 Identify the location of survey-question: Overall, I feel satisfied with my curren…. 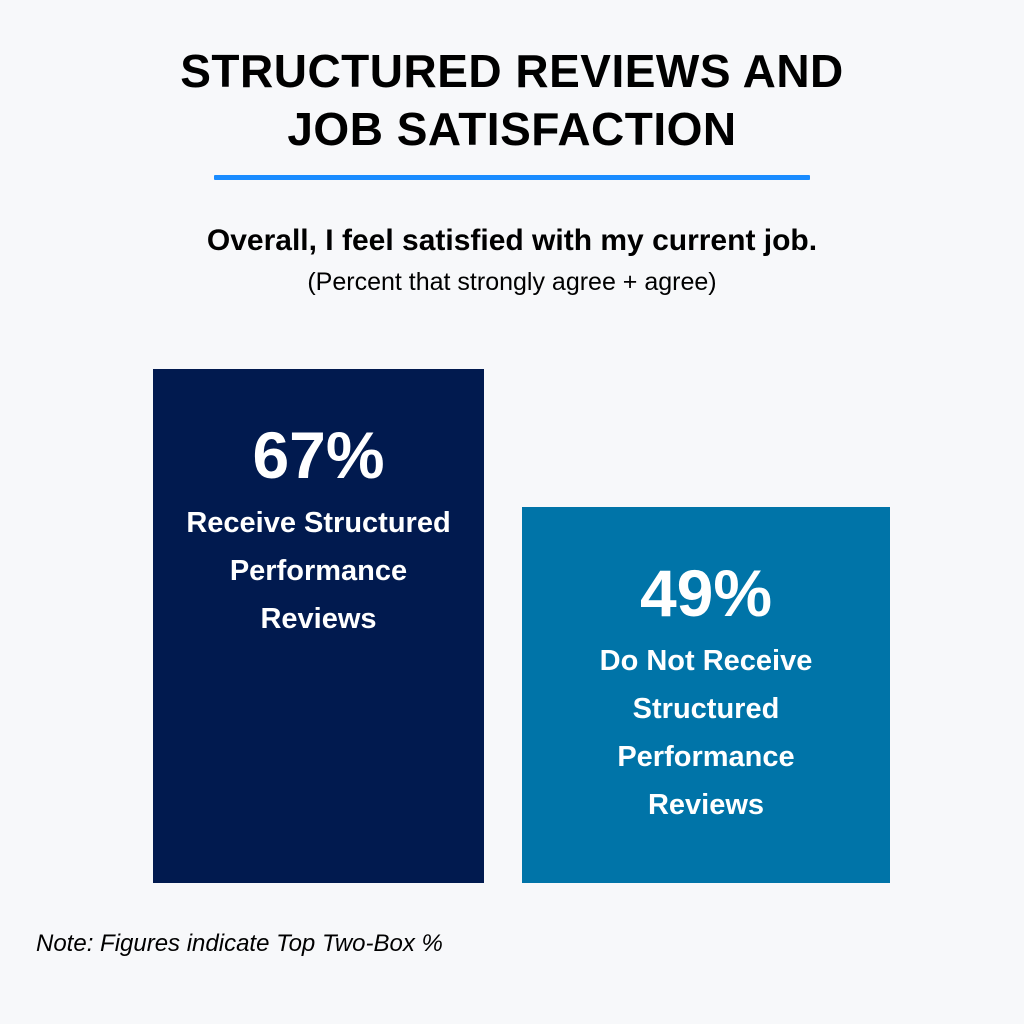
(512, 240).